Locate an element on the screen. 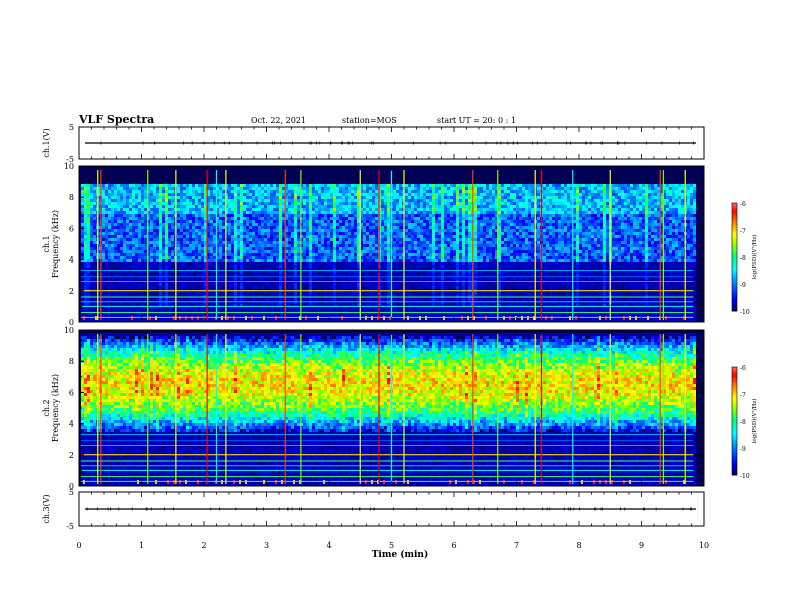  x-tick-label: 1 is located at coordinates (141, 545).